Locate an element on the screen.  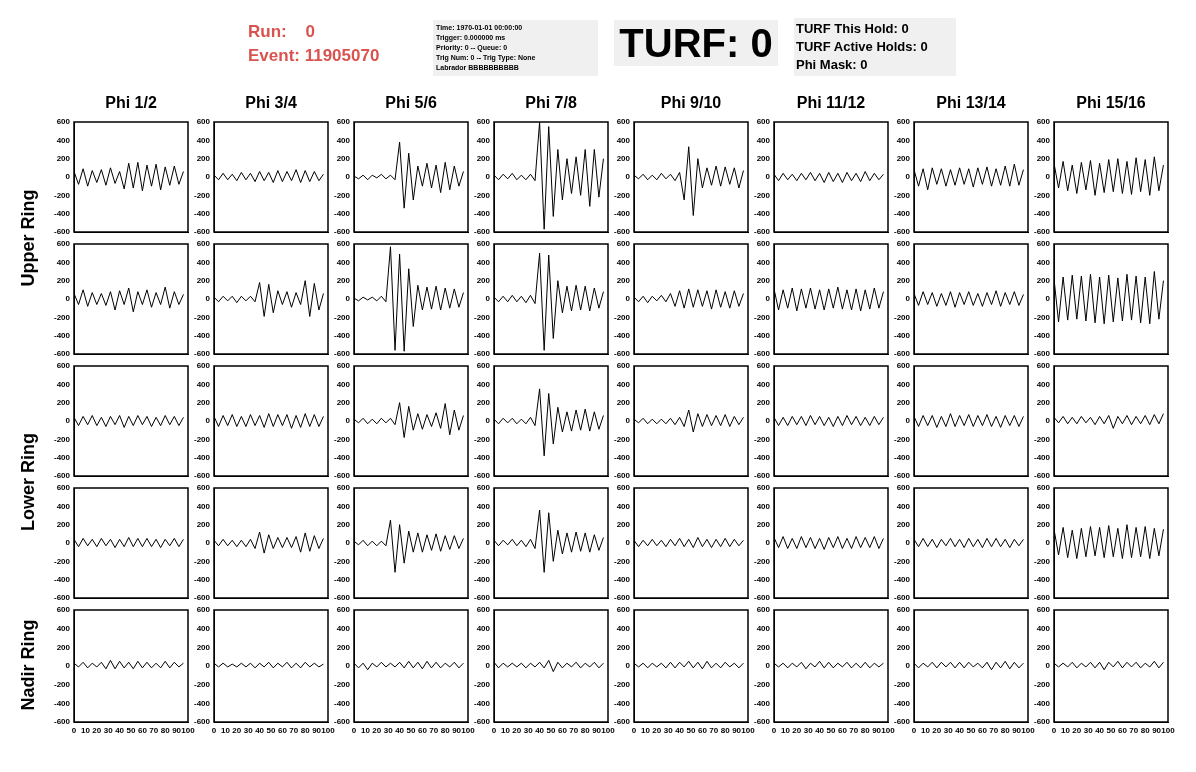
chart-title: Phi 11/12 is located at coordinates (831, 103).